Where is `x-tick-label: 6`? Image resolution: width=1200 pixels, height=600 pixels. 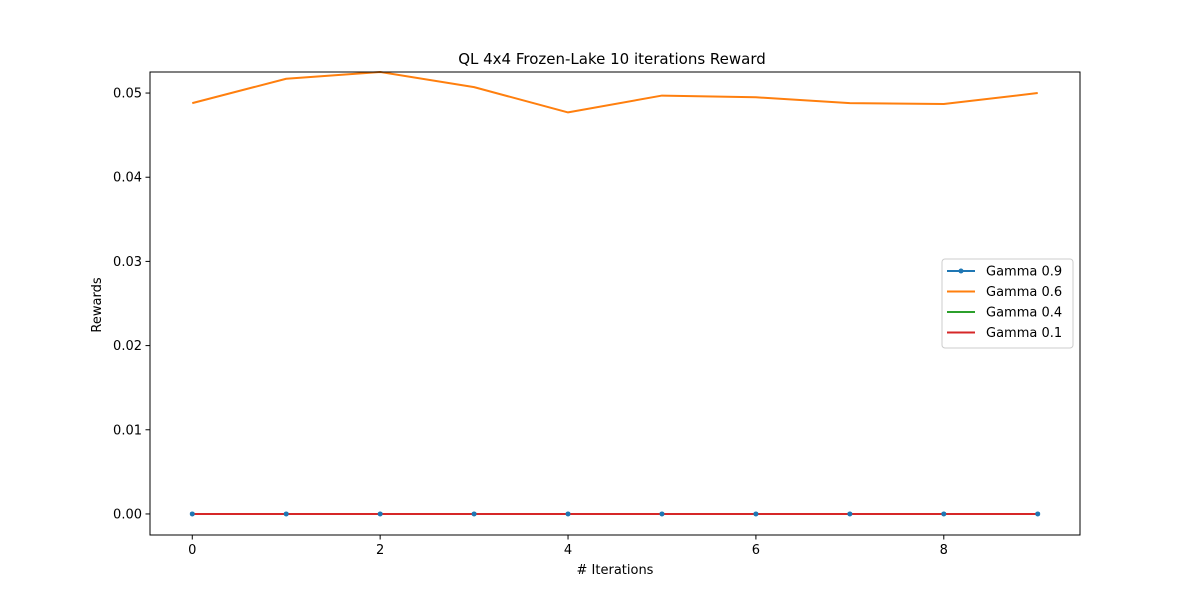
x-tick-label: 6 is located at coordinates (756, 550).